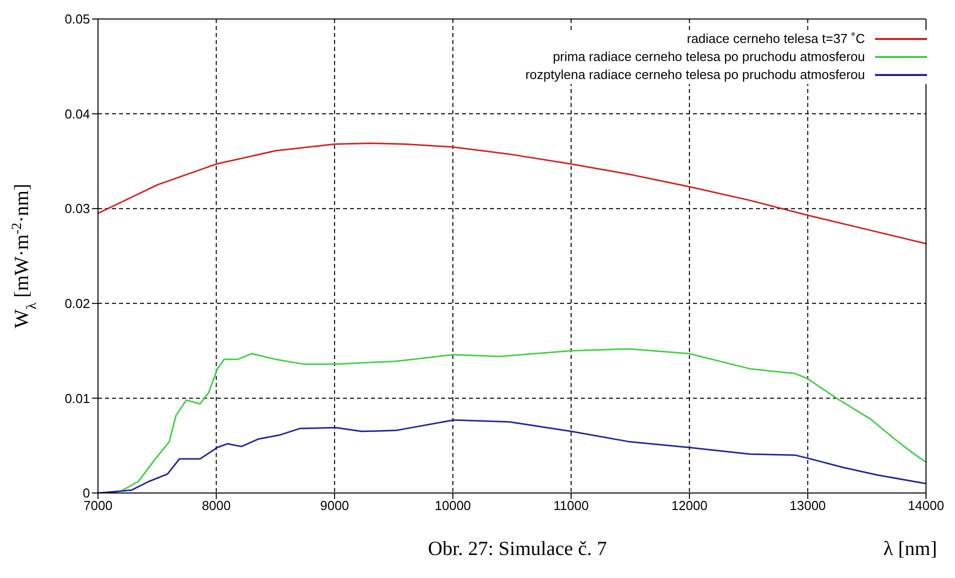 The height and width of the screenshot is (578, 955). Describe the element at coordinates (452, 506) in the screenshot. I see `x-tick-label: 10000` at that location.